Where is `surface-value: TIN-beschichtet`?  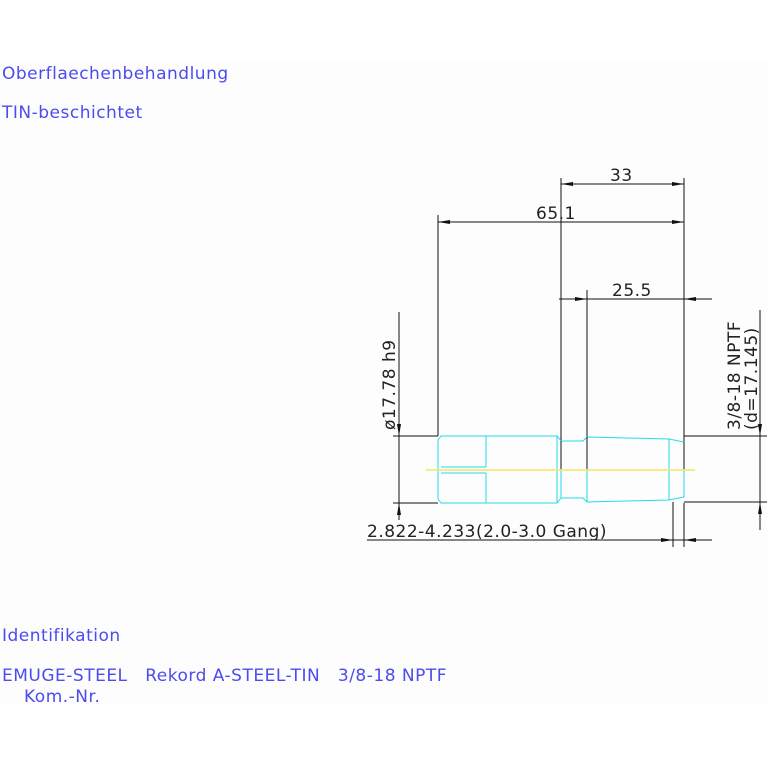
surface-value: TIN-beschichtet is located at coordinates (72, 113).